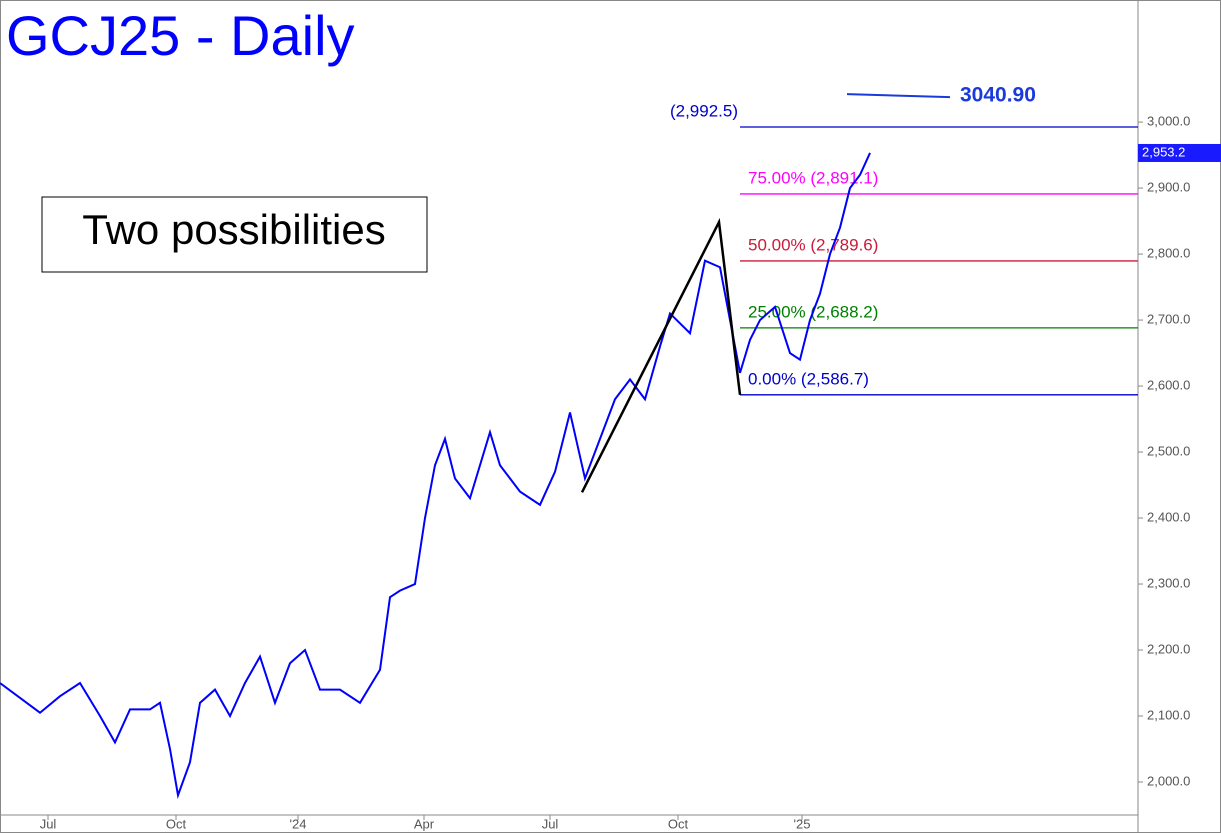  Describe the element at coordinates (180, 35) in the screenshot. I see `chart-title: GCJ25 - Daily` at that location.